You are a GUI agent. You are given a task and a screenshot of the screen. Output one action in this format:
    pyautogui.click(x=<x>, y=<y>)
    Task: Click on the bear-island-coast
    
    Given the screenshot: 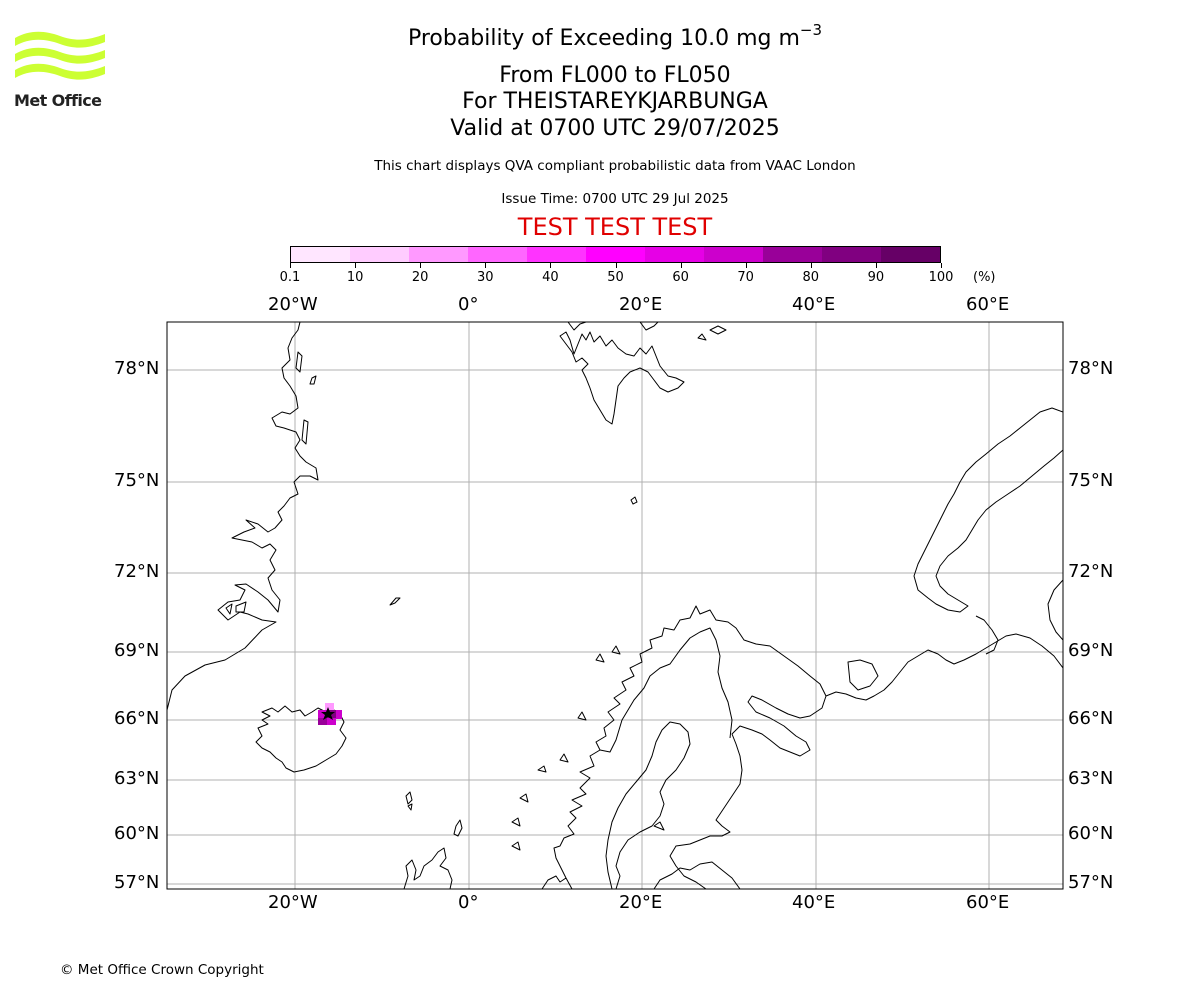 What is the action you would take?
    pyautogui.click(x=634, y=500)
    